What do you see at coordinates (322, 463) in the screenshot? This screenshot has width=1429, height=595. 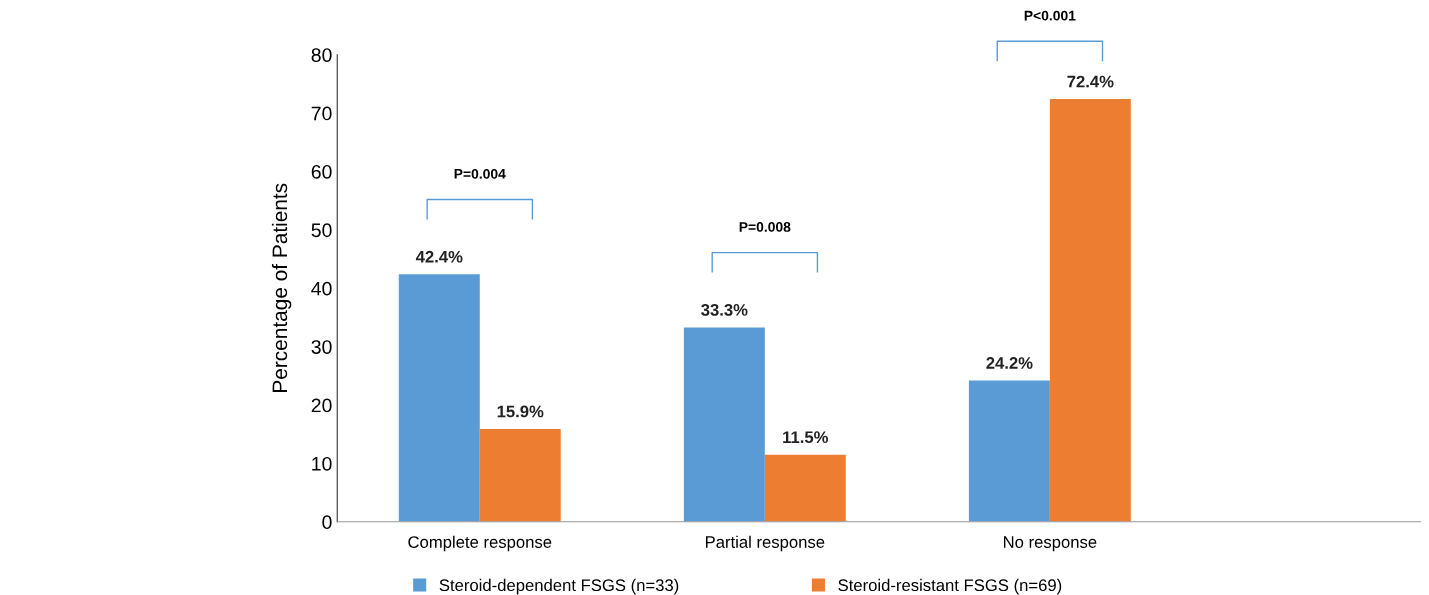 I see `y-tick-label: 10` at bounding box center [322, 463].